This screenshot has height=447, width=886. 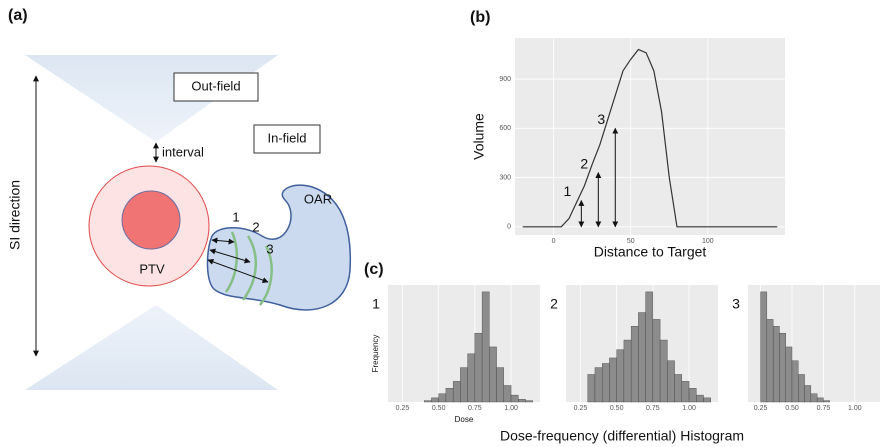 I want to click on annotation-label: 2, so click(x=584, y=163).